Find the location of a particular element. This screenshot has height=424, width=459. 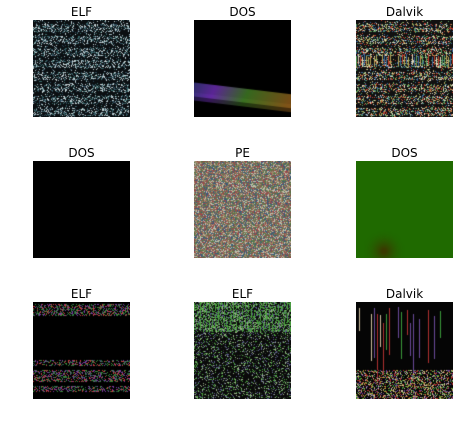

panel-title: PE is located at coordinates (242, 153).